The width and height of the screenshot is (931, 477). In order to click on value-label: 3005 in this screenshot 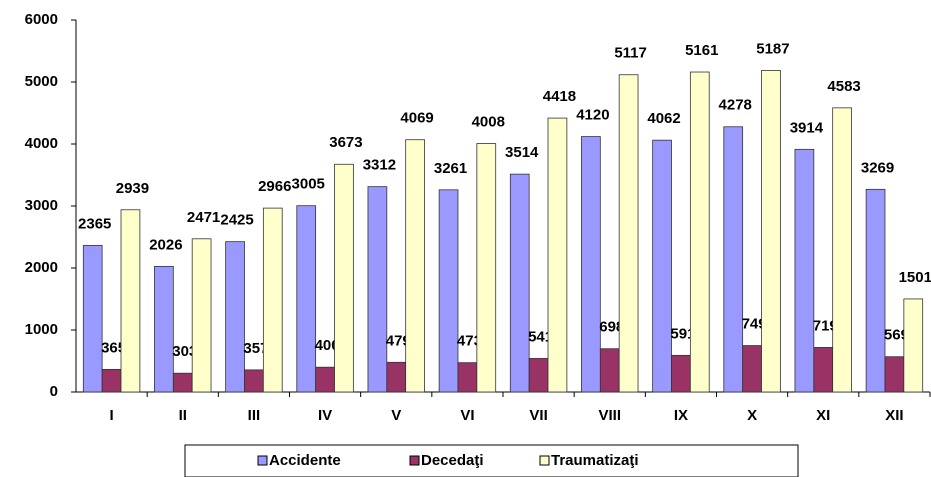, I will do `click(308, 184)`.